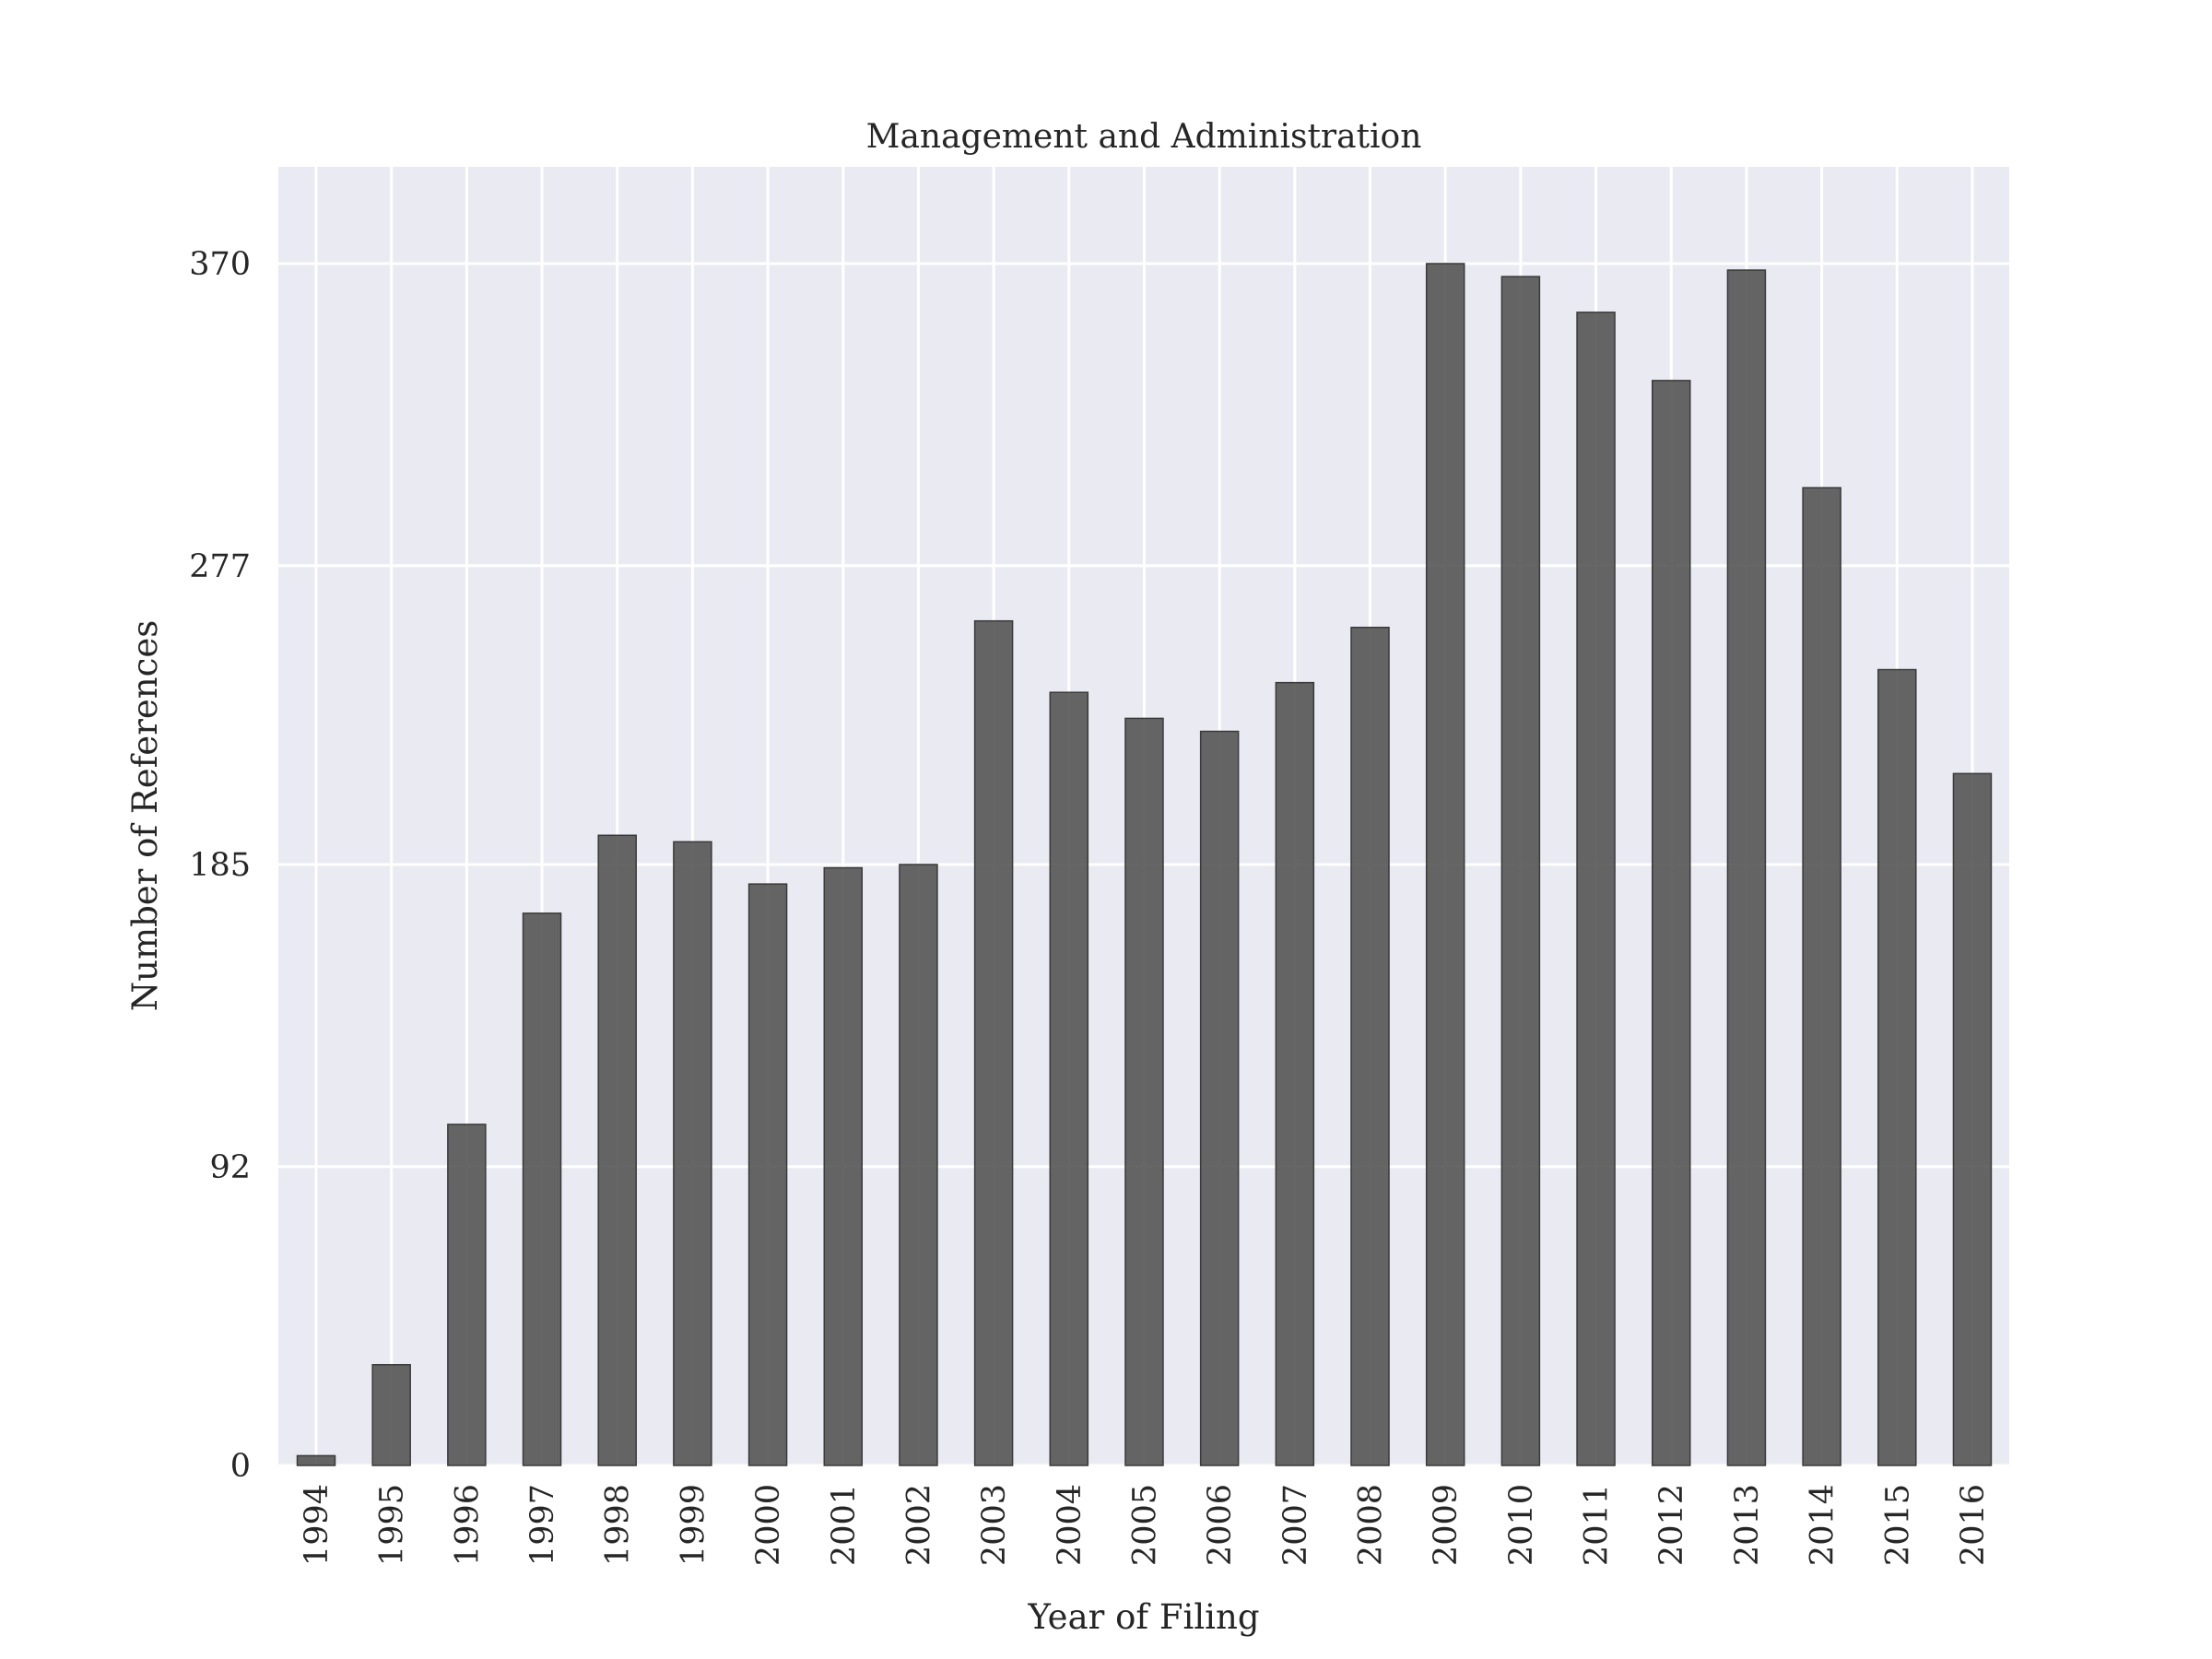  Describe the element at coordinates (1144, 137) in the screenshot. I see `chart-title: Management and Administration` at that location.